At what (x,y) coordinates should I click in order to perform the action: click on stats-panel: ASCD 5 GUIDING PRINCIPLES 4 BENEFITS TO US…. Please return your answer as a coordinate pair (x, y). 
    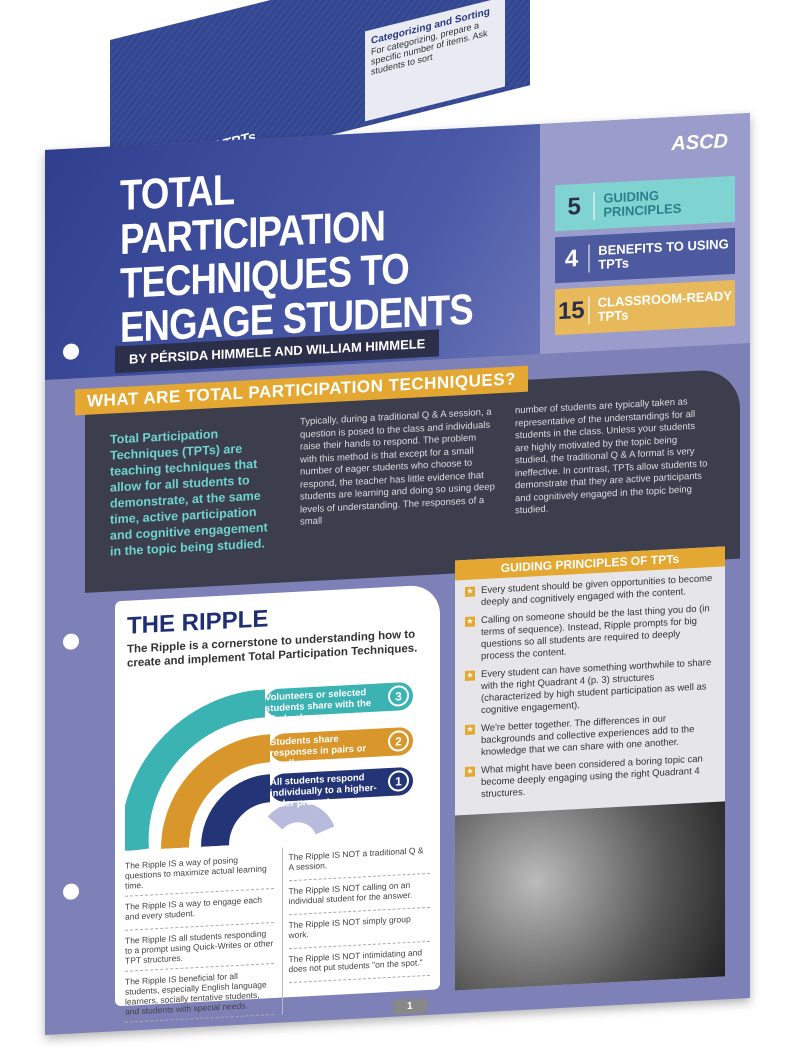
    Looking at the image, I should click on (645, 234).